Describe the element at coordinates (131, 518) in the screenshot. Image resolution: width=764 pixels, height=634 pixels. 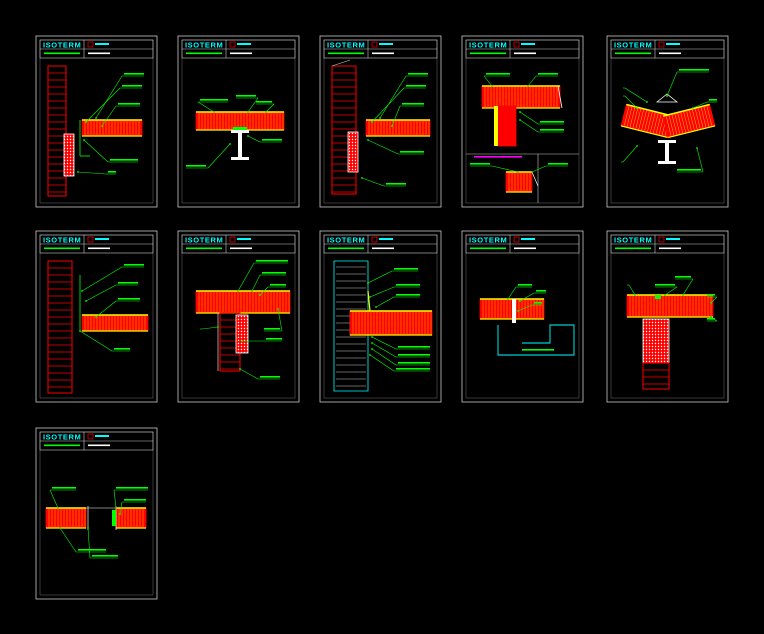
I see `panel-right` at that location.